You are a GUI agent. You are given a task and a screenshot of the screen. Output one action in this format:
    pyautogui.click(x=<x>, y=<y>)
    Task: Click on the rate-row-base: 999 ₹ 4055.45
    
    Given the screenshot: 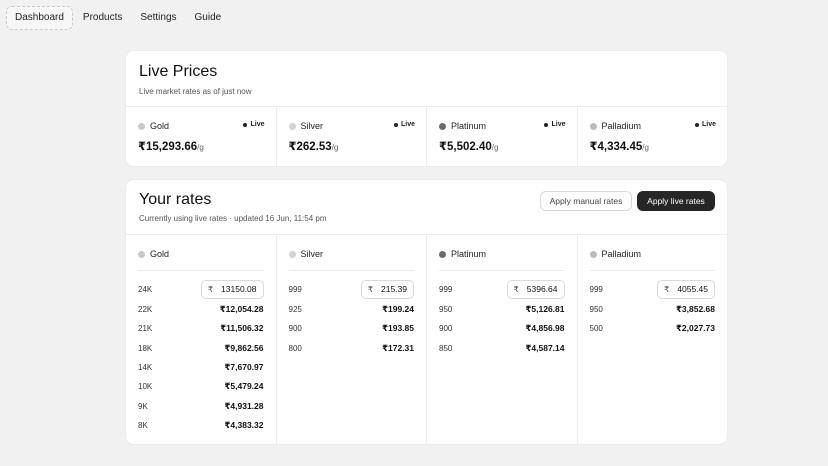 What is the action you would take?
    pyautogui.click(x=652, y=289)
    